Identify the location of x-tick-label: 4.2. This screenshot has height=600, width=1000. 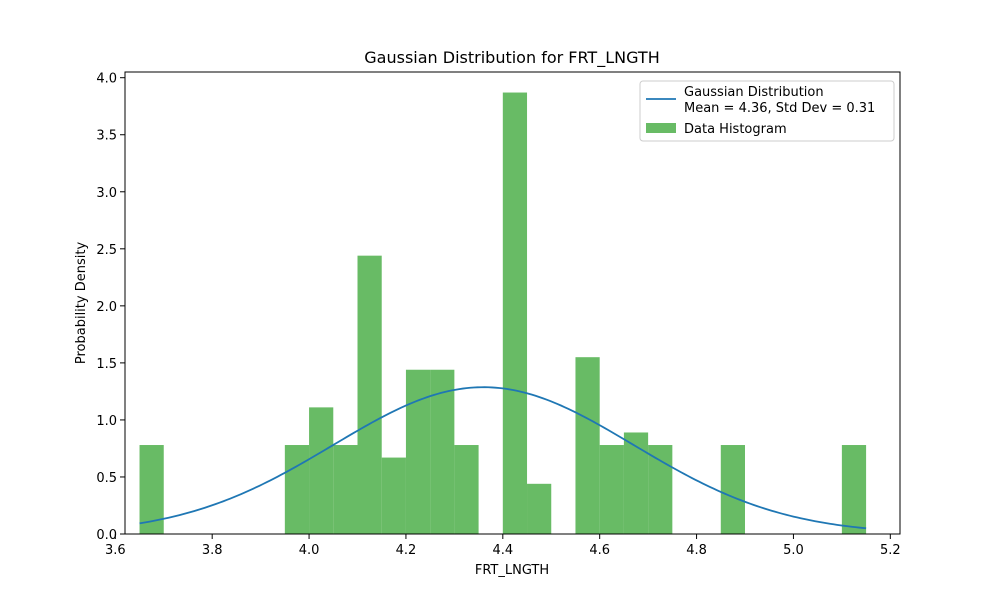
(406, 550).